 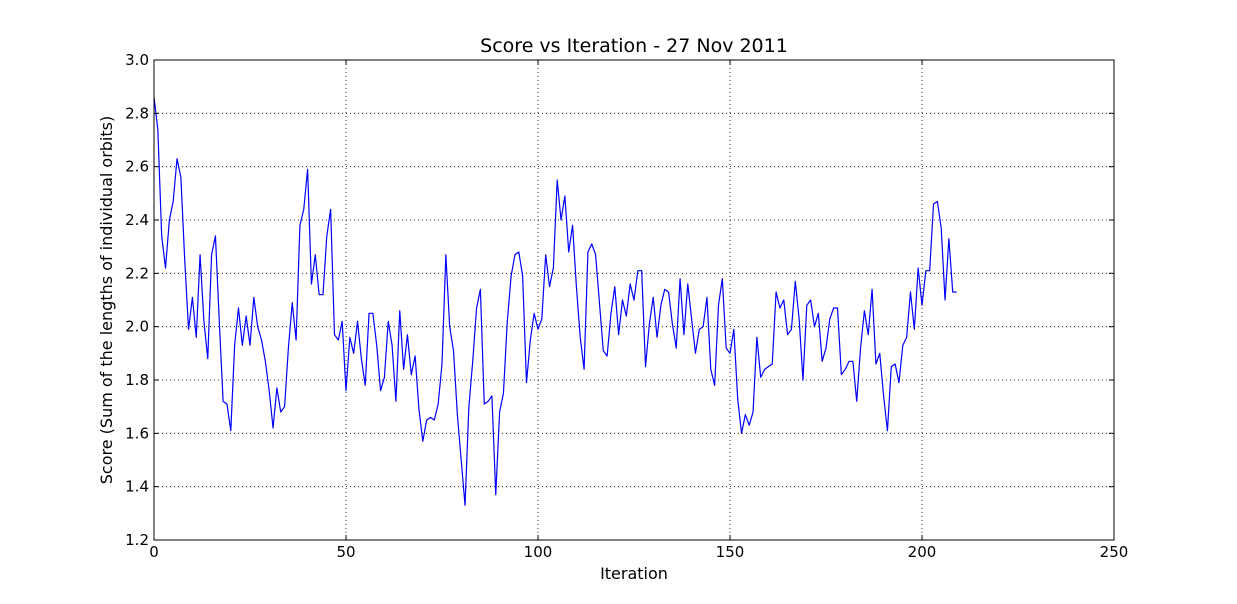 I want to click on x-tick-label: 150, so click(x=730, y=552).